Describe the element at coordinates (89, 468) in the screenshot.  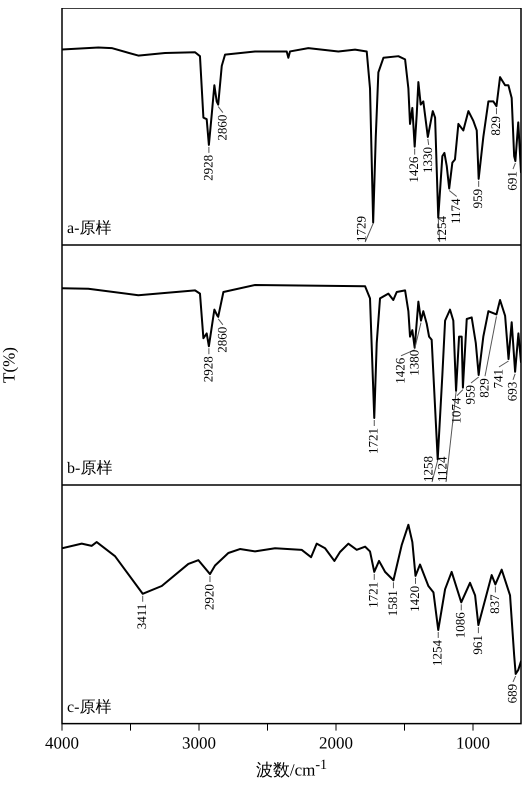
I see `annotation: b-原样` at that location.